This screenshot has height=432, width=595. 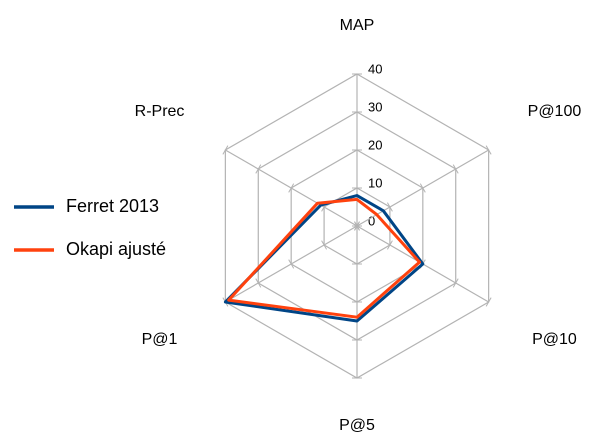 What do you see at coordinates (116, 249) in the screenshot?
I see `legend-label: Okapi ajusté` at bounding box center [116, 249].